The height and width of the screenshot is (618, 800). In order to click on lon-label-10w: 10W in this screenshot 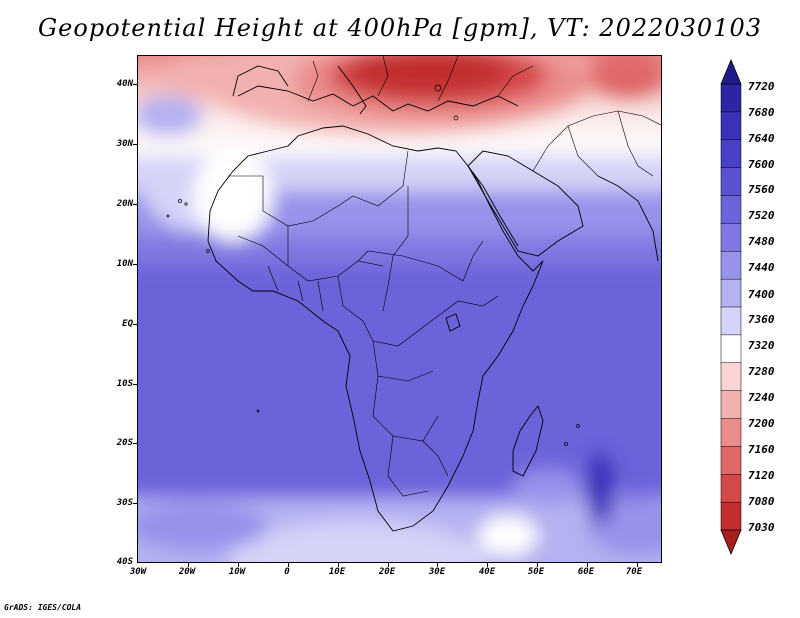, I will do `click(237, 572)`.